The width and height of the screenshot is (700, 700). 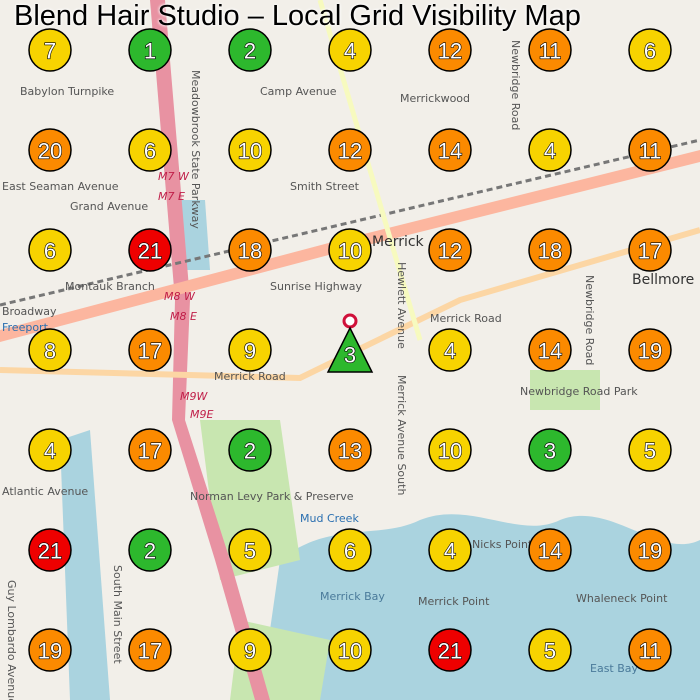 What do you see at coordinates (550, 450) in the screenshot?
I see `grid-point: 3` at bounding box center [550, 450].